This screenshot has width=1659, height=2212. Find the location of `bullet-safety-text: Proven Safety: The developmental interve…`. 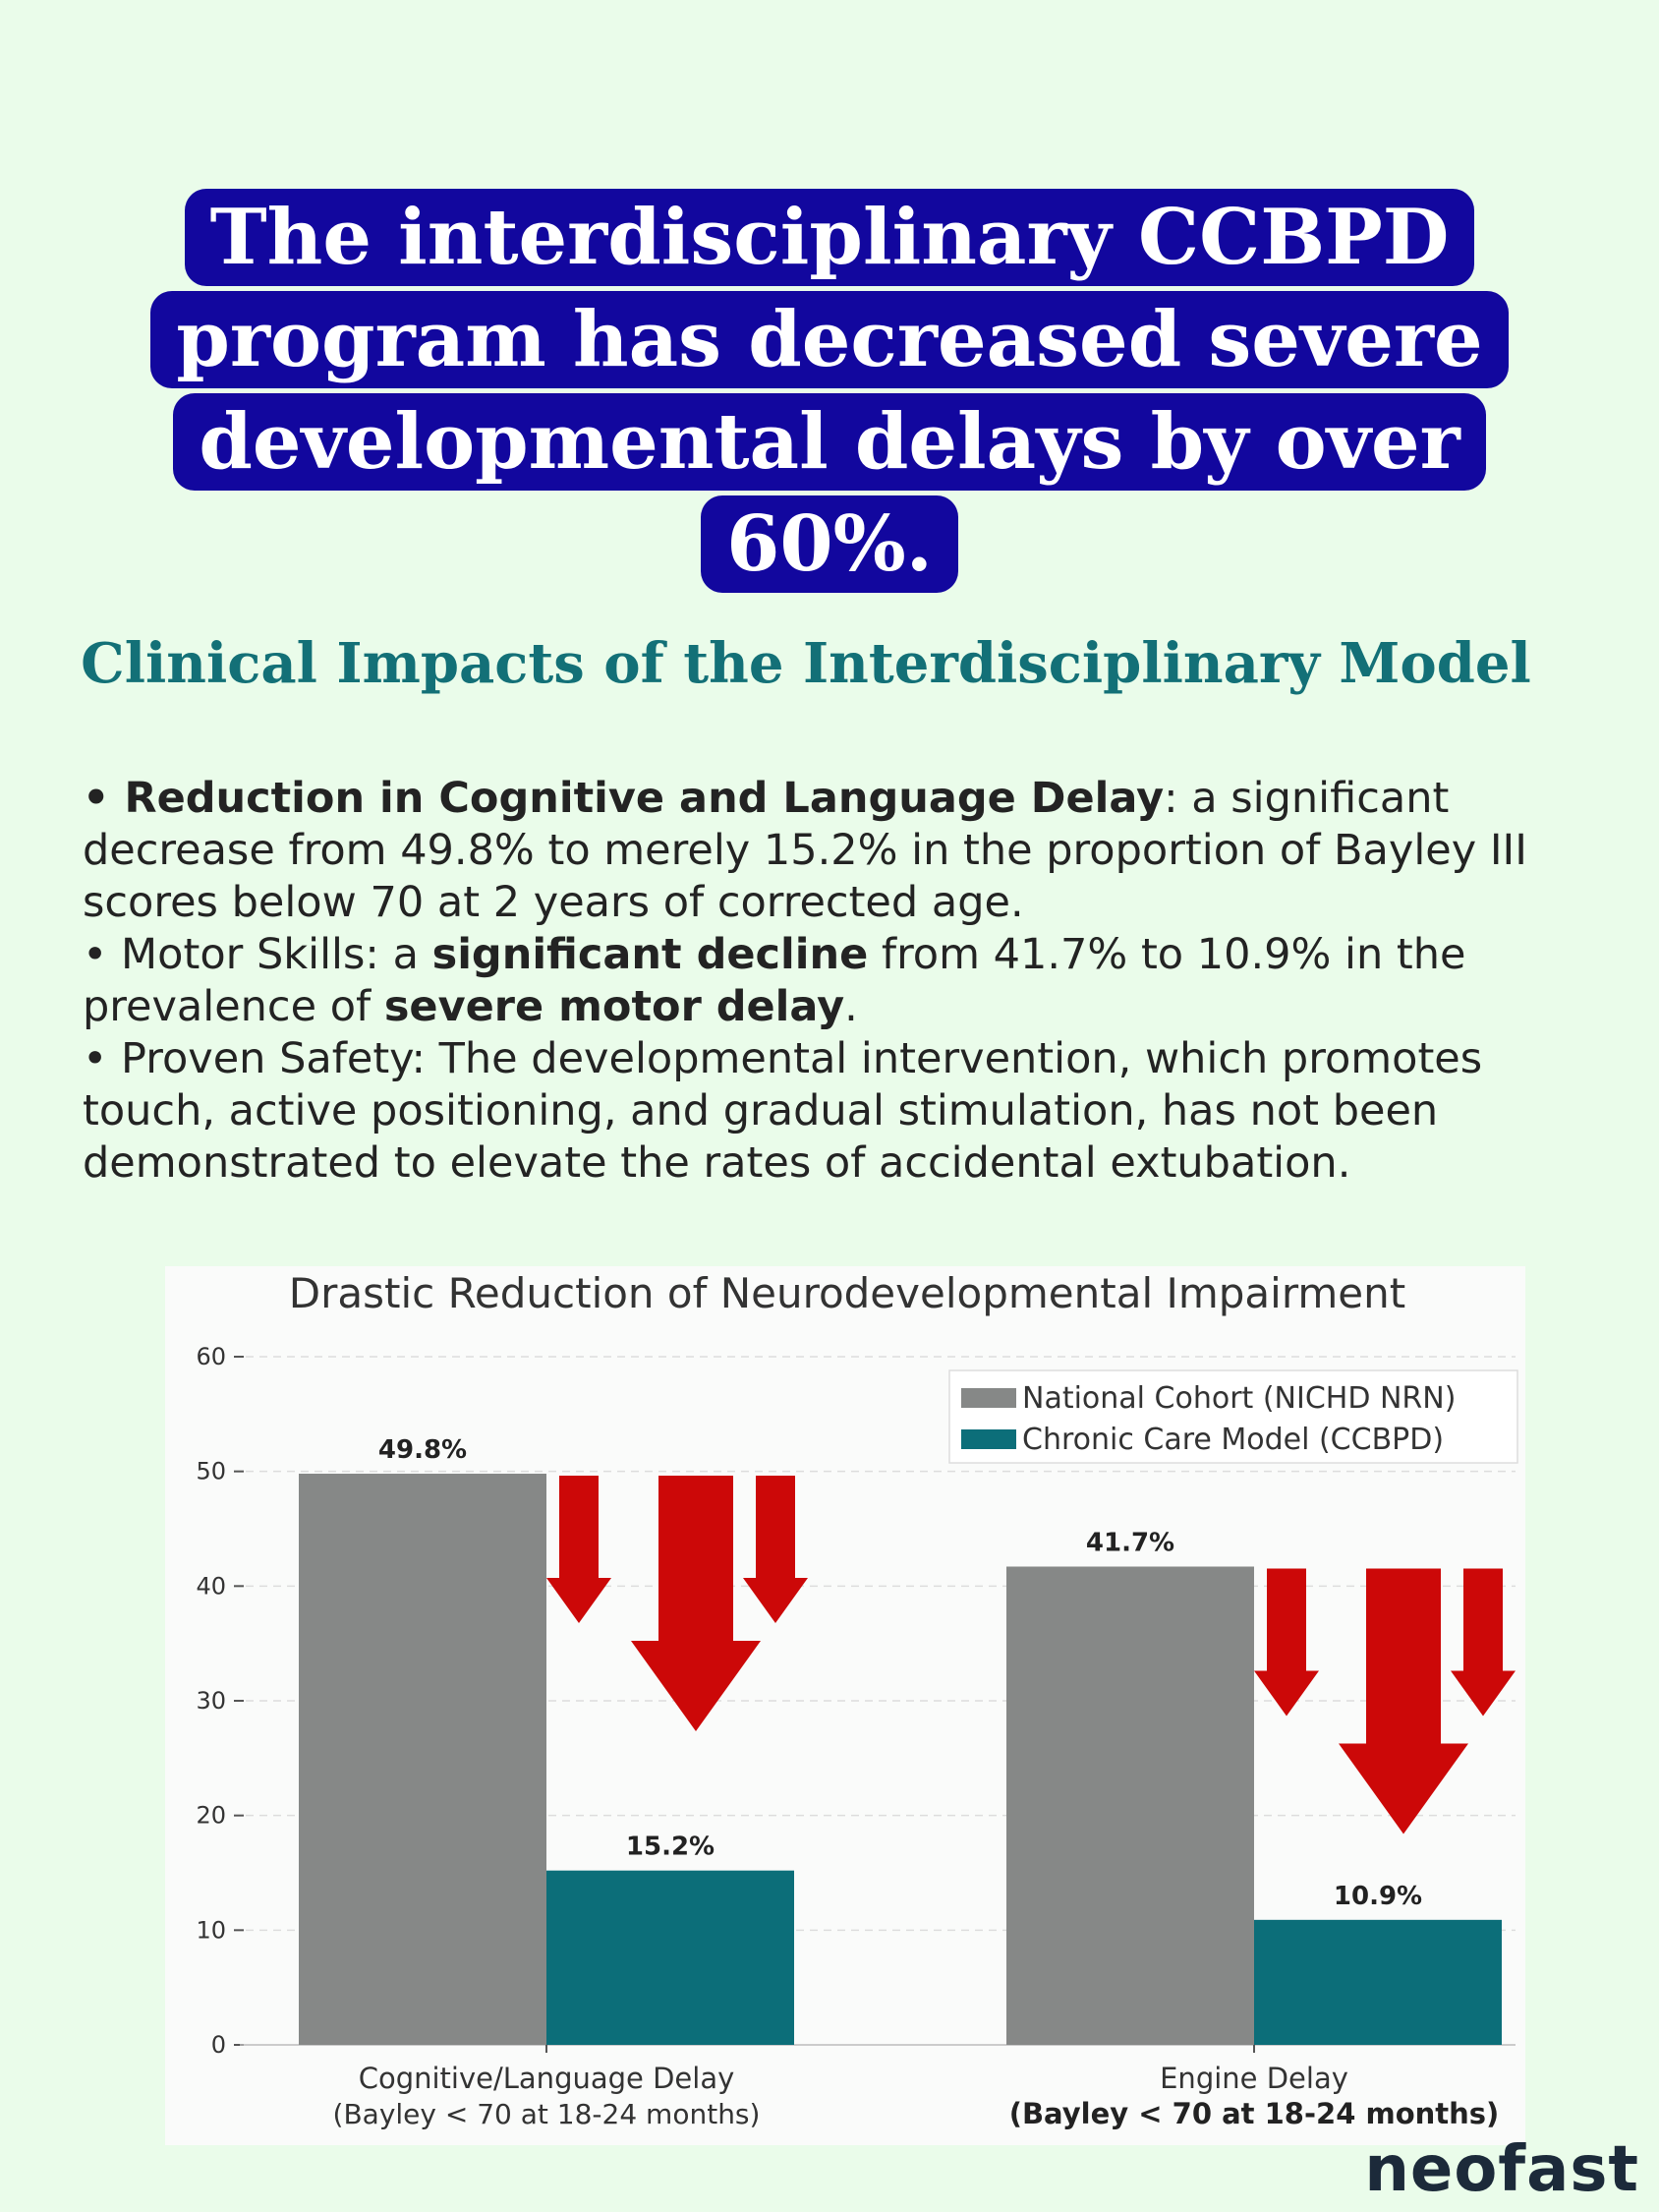

bullet-safety-text: Proven Safety: The developmental interve… is located at coordinates (783, 1111).